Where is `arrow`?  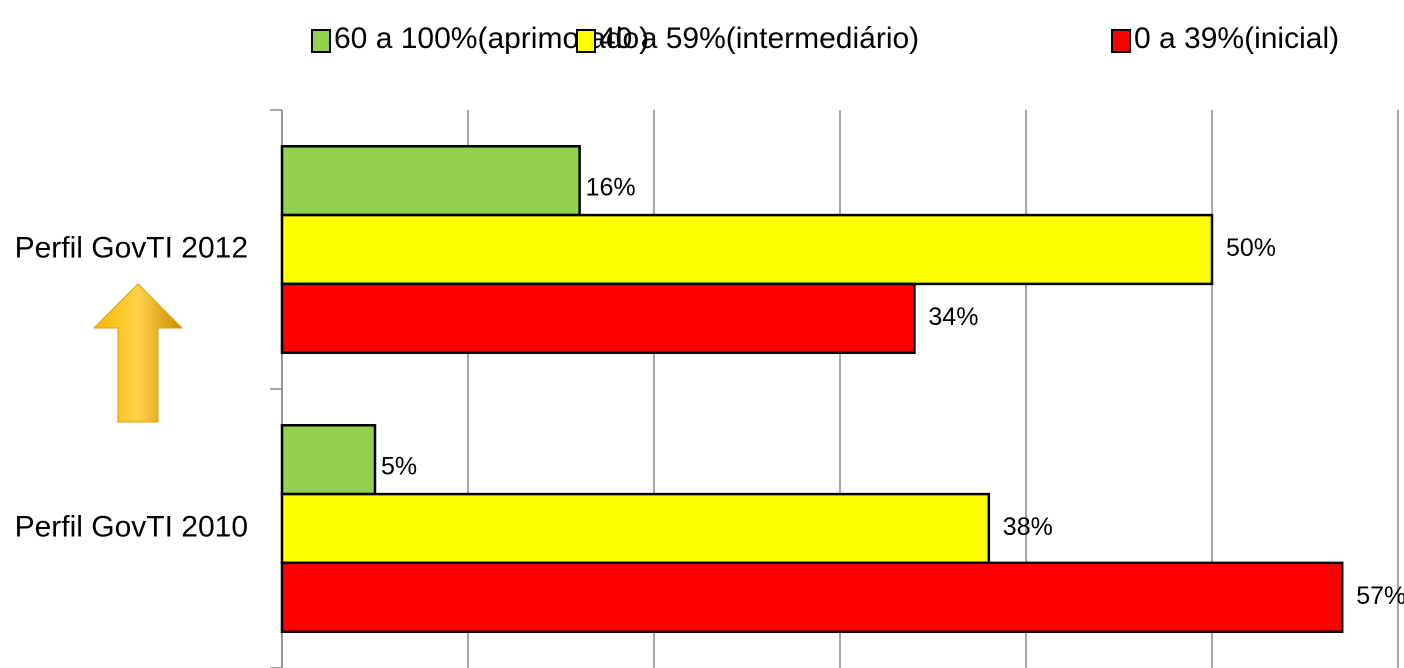
arrow is located at coordinates (138, 353).